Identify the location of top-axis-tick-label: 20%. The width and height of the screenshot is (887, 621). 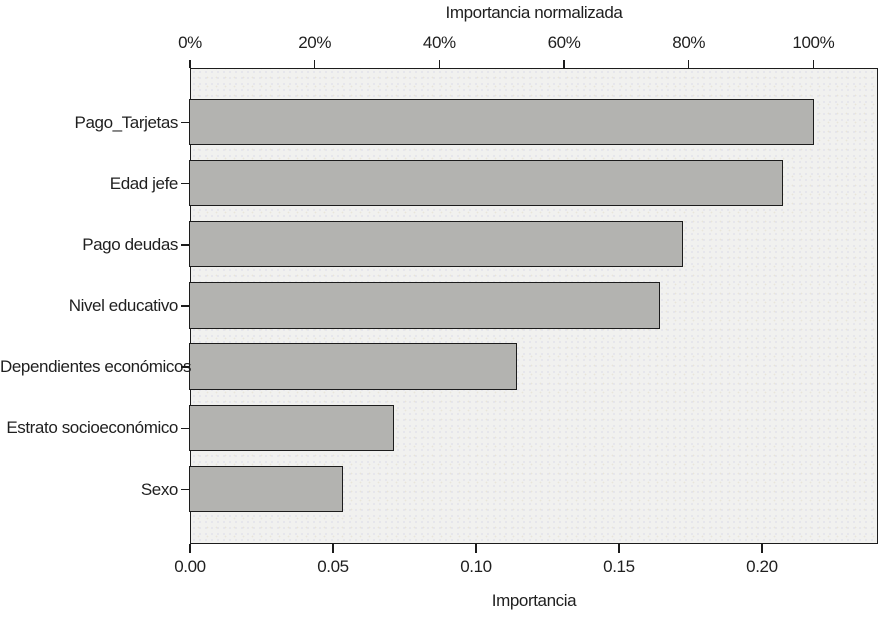
(315, 42).